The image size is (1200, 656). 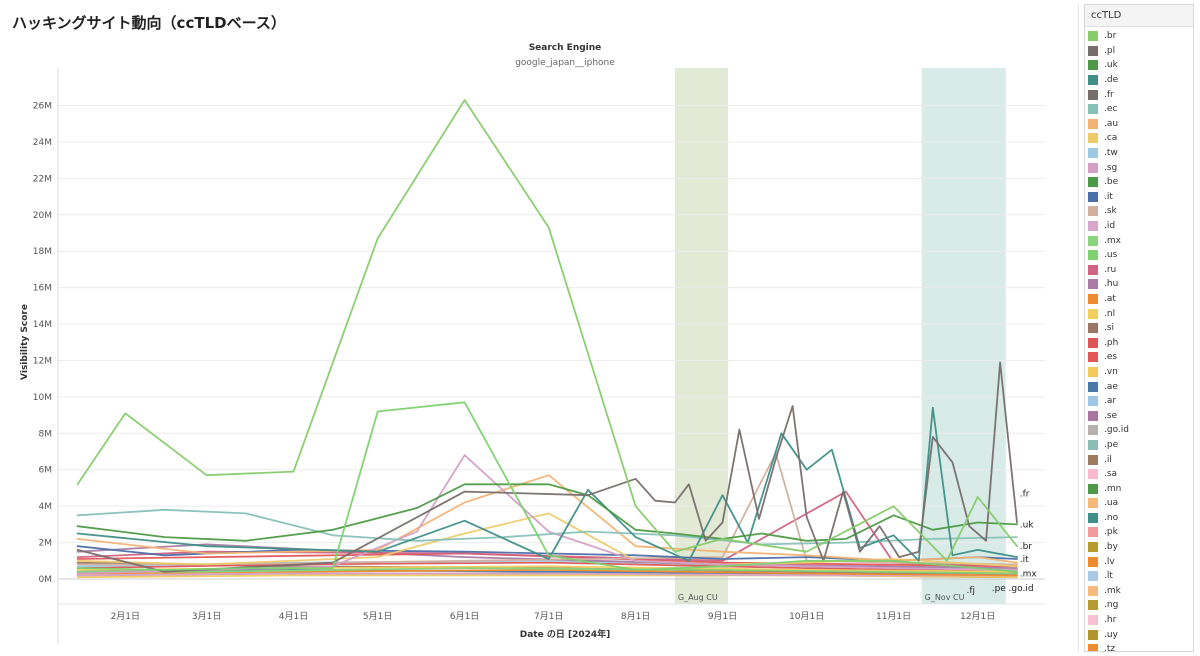 I want to click on legend-label: .pl, so click(x=1110, y=50).